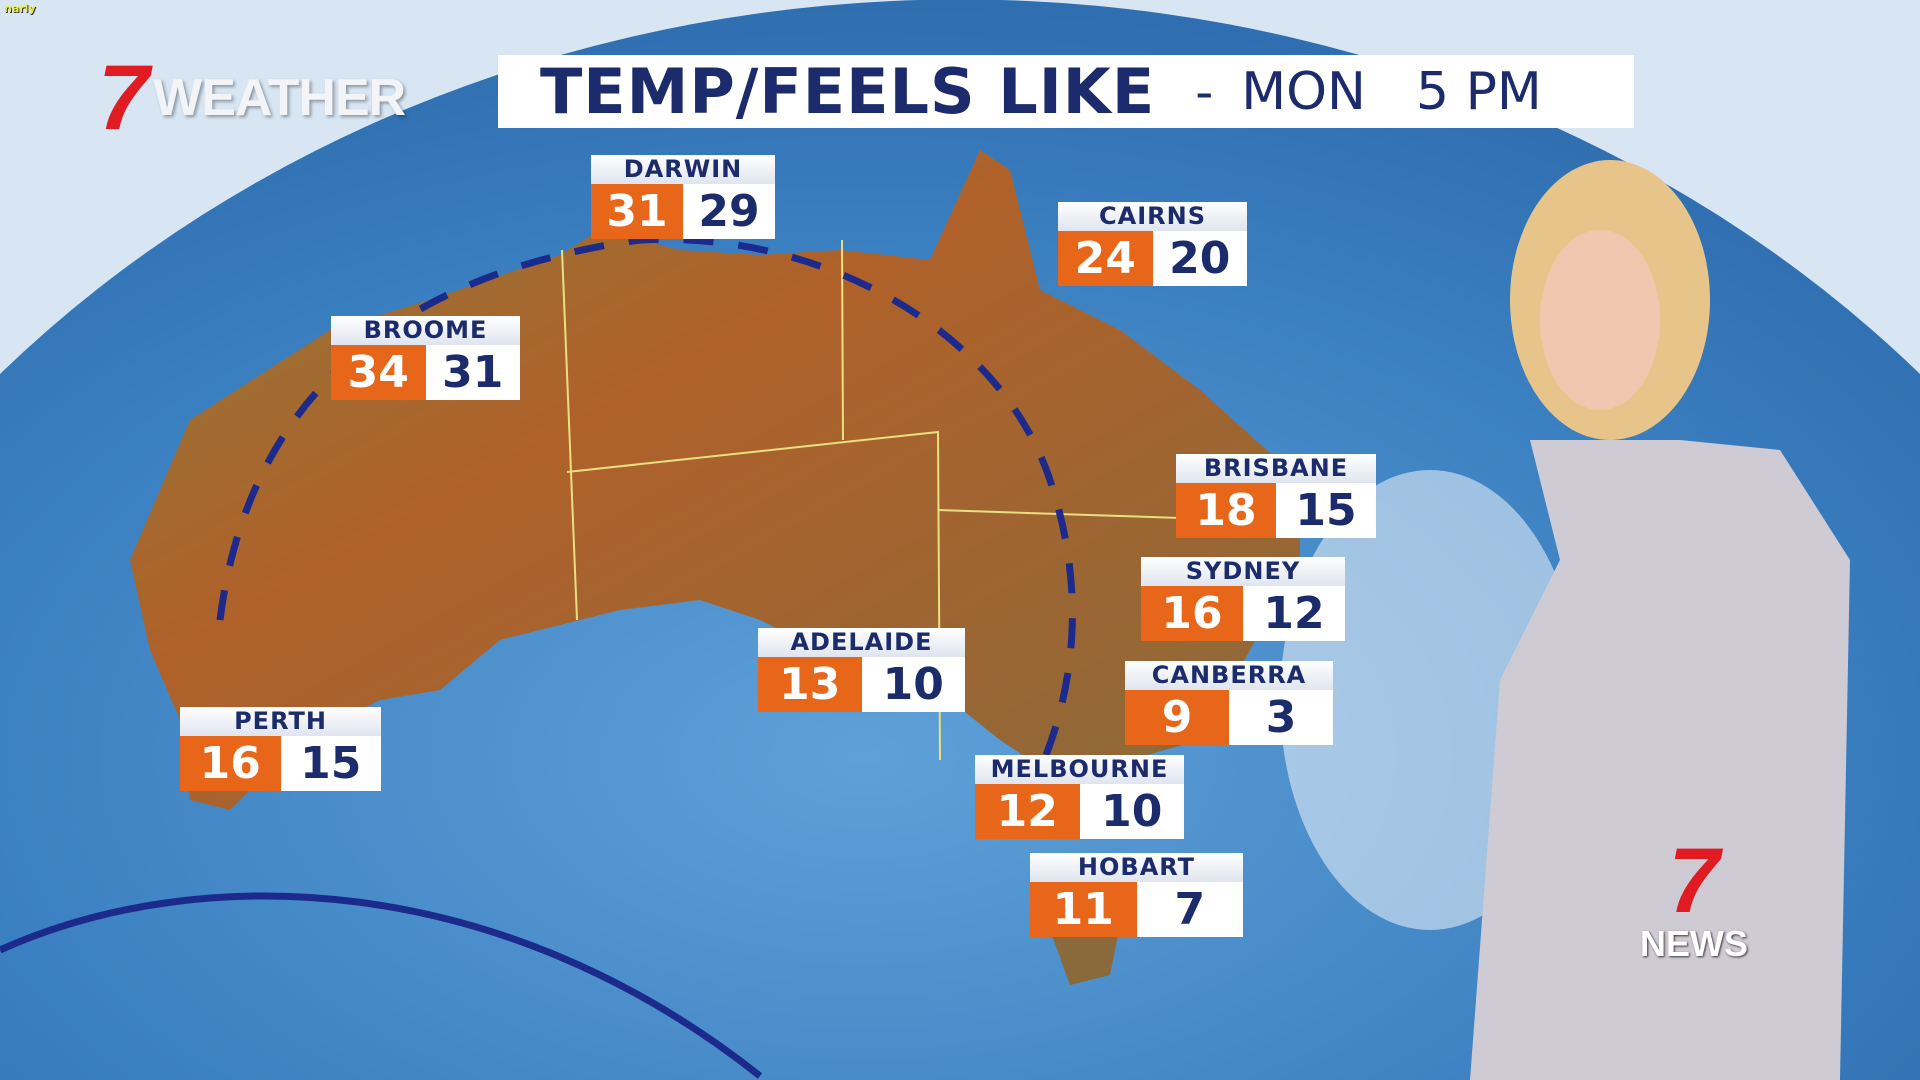 Image resolution: width=1920 pixels, height=1080 pixels. What do you see at coordinates (1229, 675) in the screenshot?
I see `city-name: CANBERRA` at bounding box center [1229, 675].